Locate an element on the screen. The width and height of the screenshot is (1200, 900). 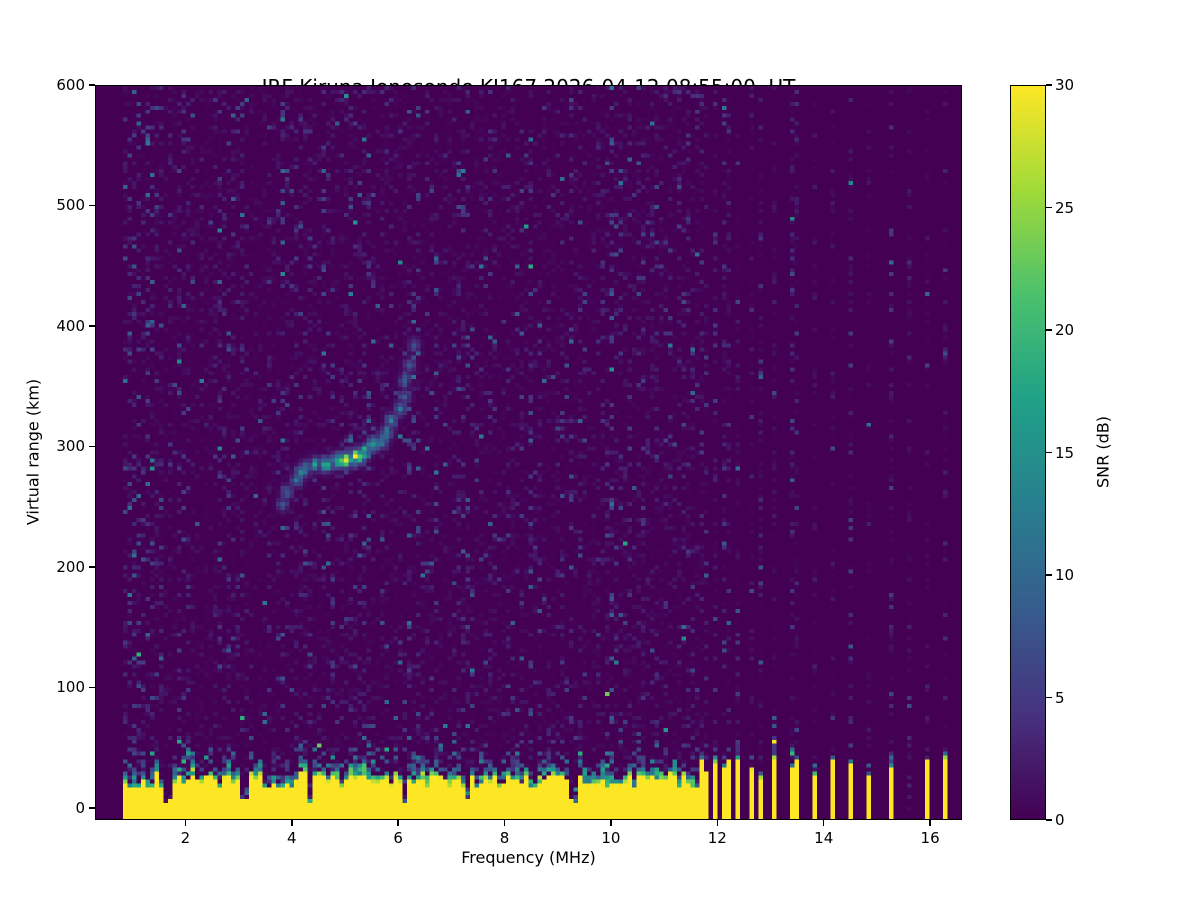
x-tick-label: 10 is located at coordinates (611, 838).